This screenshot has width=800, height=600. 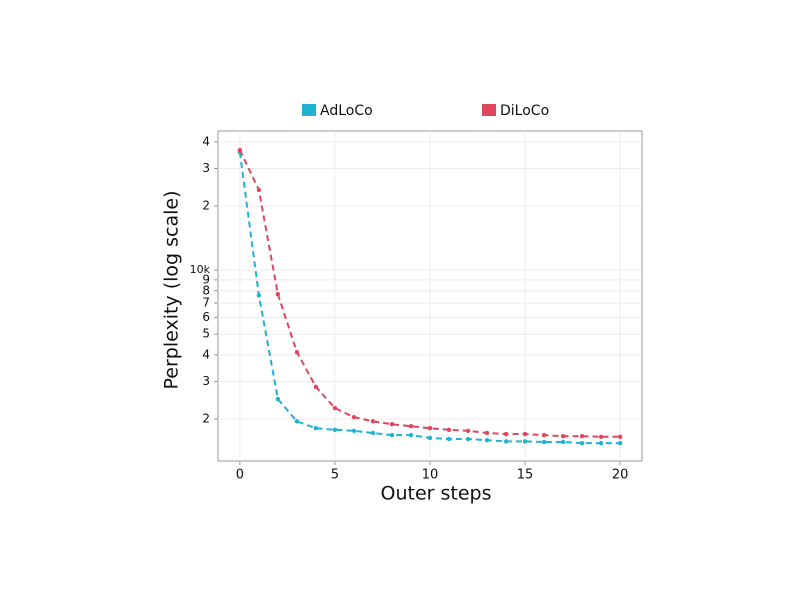 I want to click on x-tick-label: 5, so click(x=335, y=475).